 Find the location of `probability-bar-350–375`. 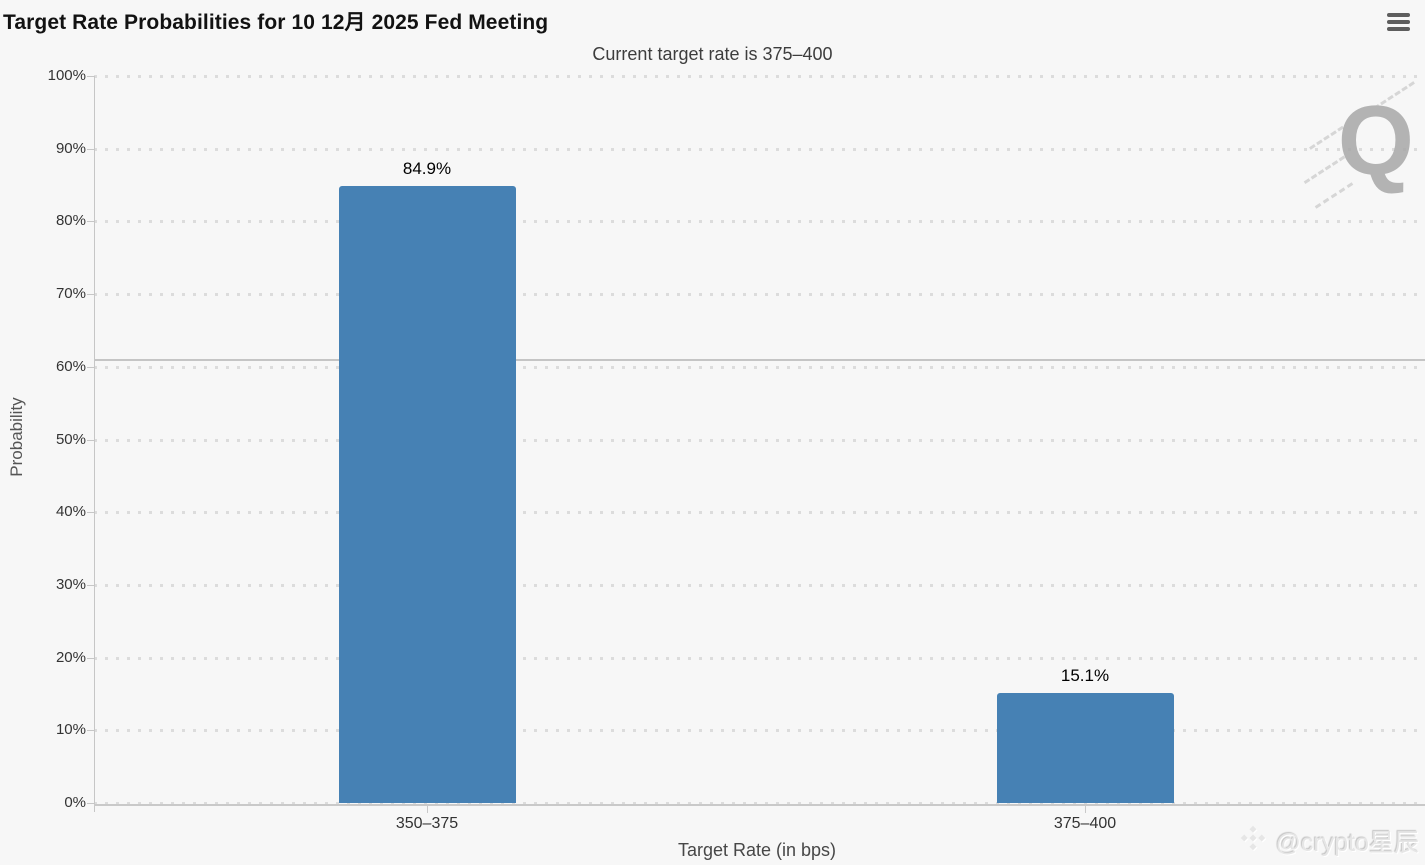

probability-bar-350–375 is located at coordinates (427, 494).